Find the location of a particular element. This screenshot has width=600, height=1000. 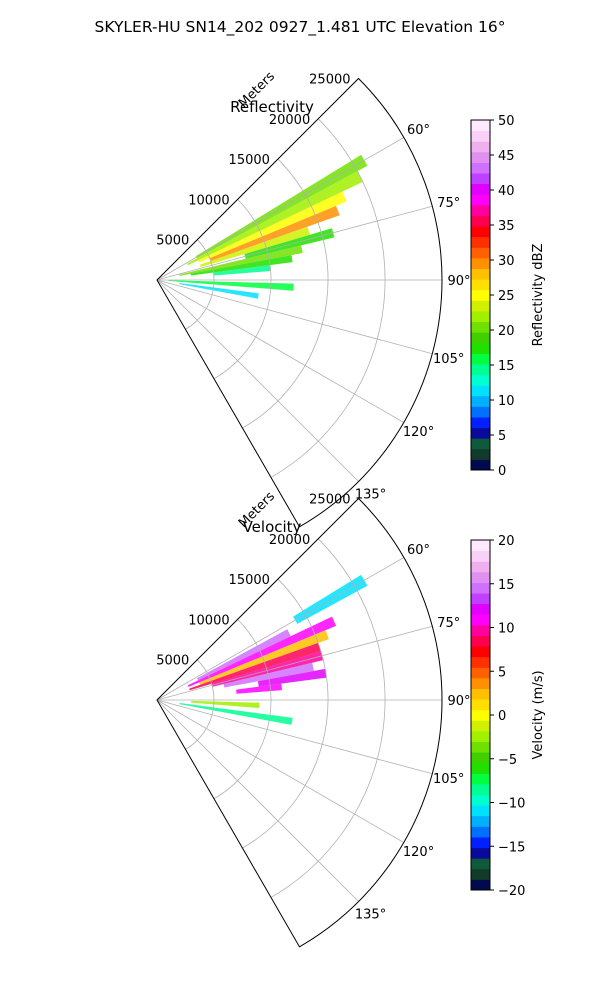

colorbar-label: Velocity (m/s) is located at coordinates (538, 714).